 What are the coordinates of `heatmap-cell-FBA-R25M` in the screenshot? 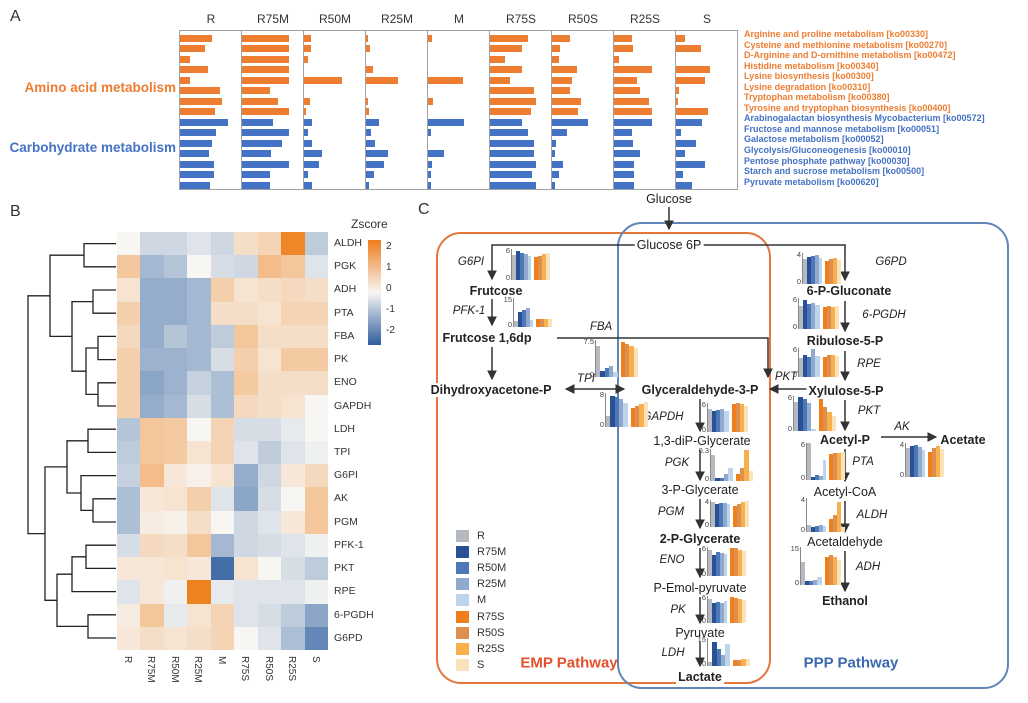 It's located at (199, 336).